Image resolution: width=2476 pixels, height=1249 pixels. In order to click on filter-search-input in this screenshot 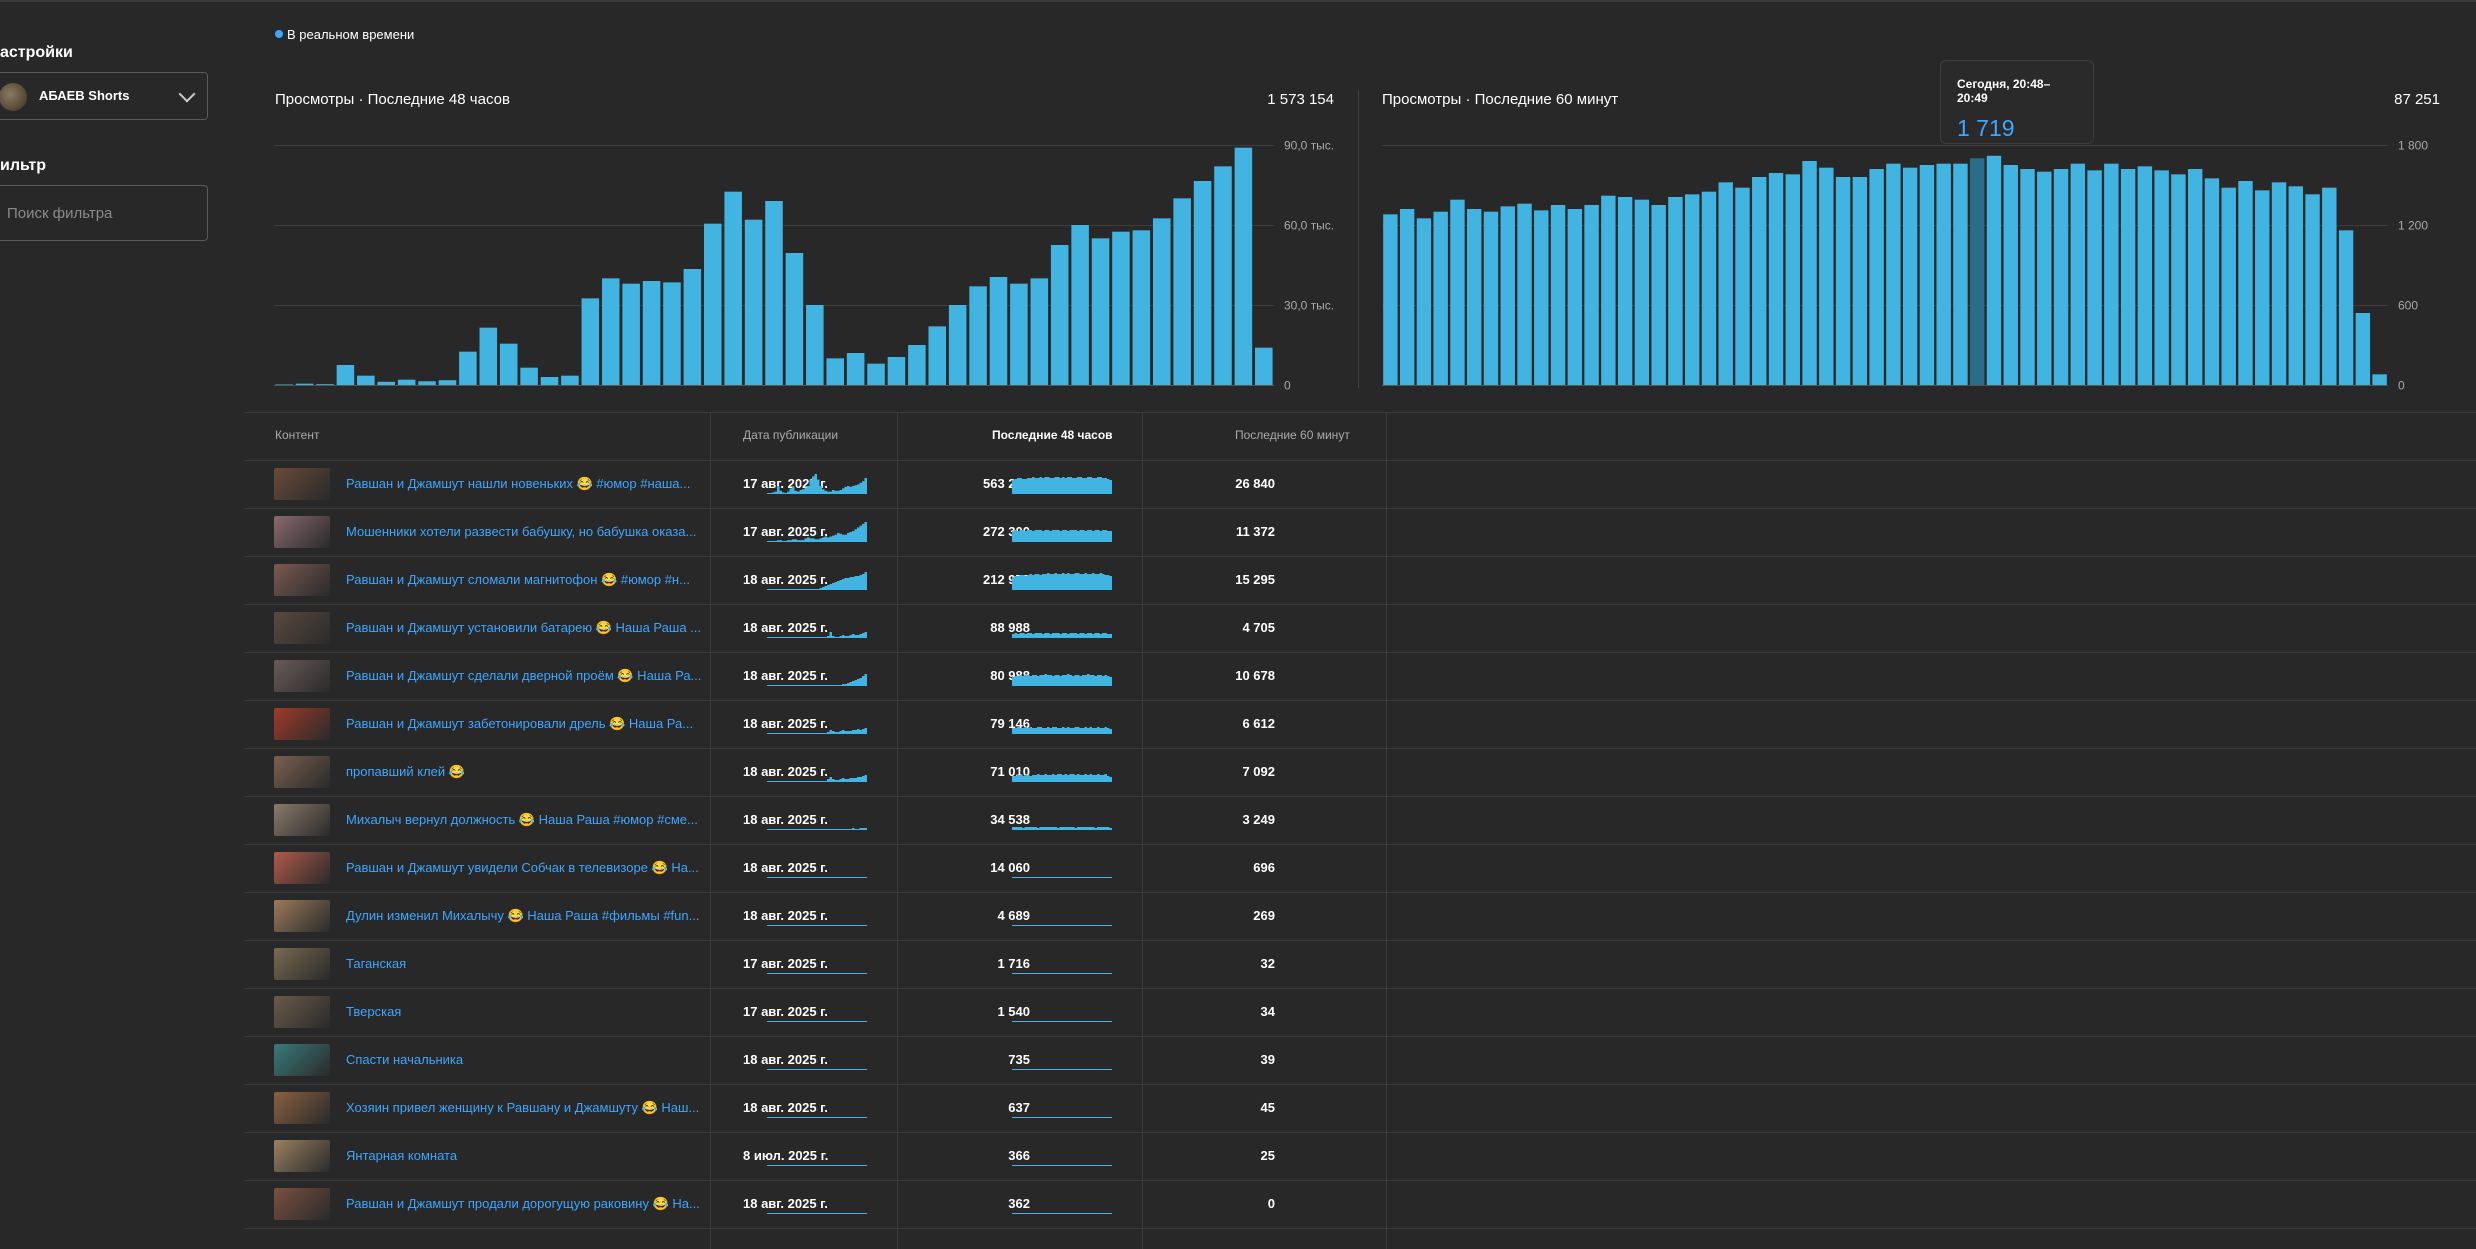, I will do `click(104, 213)`.